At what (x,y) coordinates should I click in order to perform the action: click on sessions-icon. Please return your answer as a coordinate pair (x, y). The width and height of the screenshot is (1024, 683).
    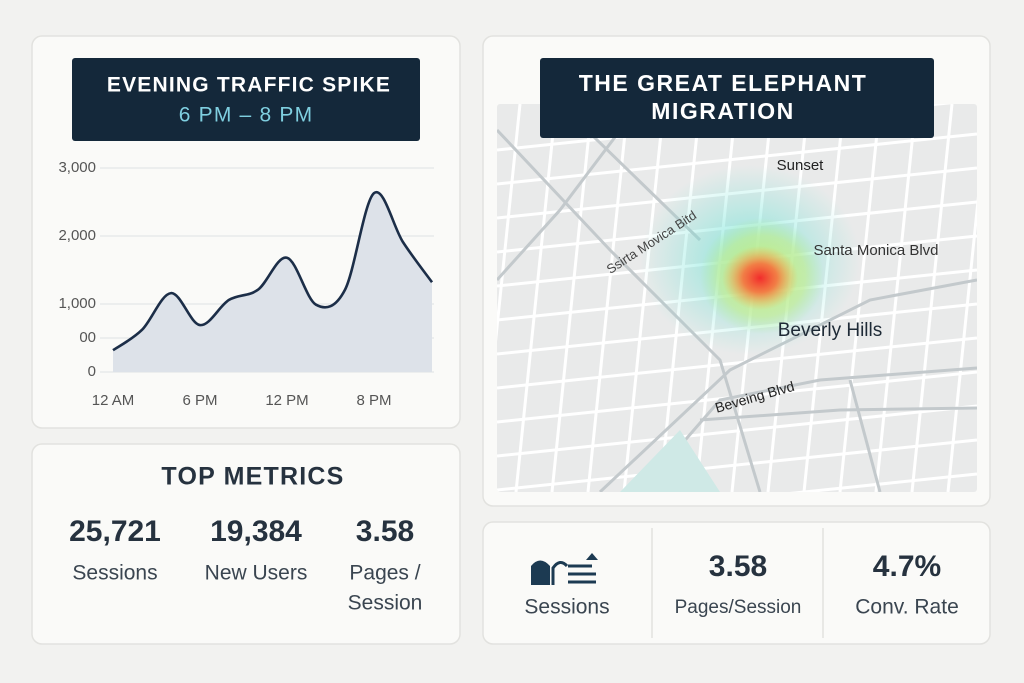
    Looking at the image, I should click on (564, 569).